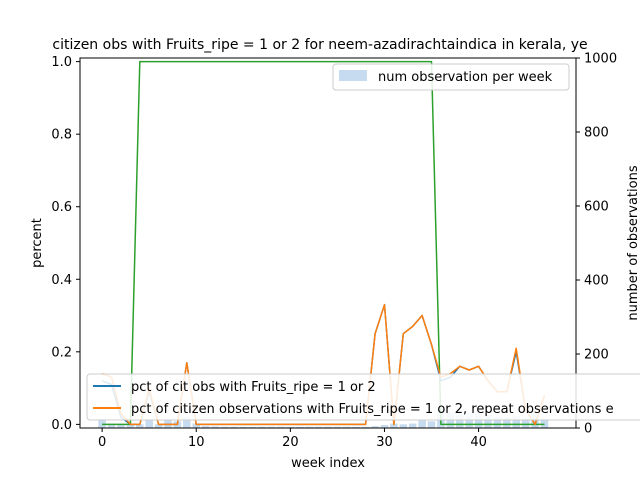  Describe the element at coordinates (588, 429) in the screenshot. I see `y-right-tick-label: 0` at that location.